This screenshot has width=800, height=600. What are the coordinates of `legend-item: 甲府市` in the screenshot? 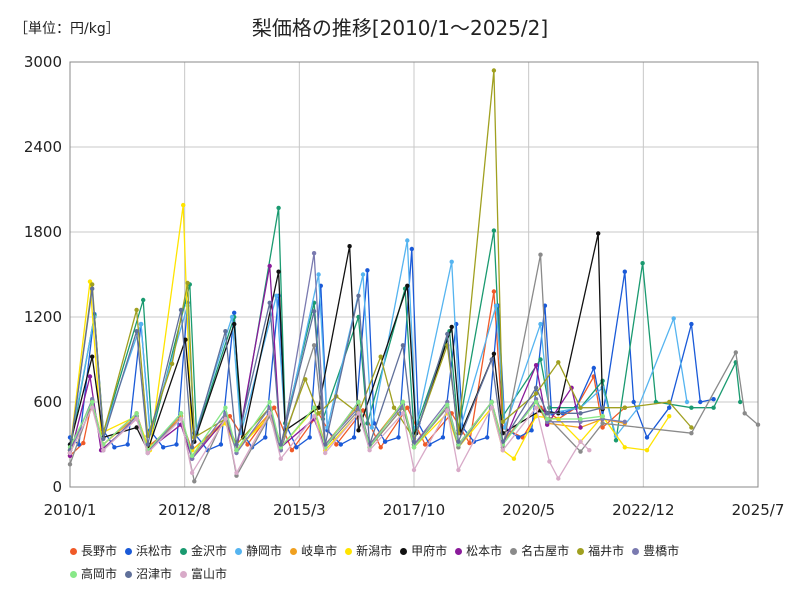 It's located at (423, 550).